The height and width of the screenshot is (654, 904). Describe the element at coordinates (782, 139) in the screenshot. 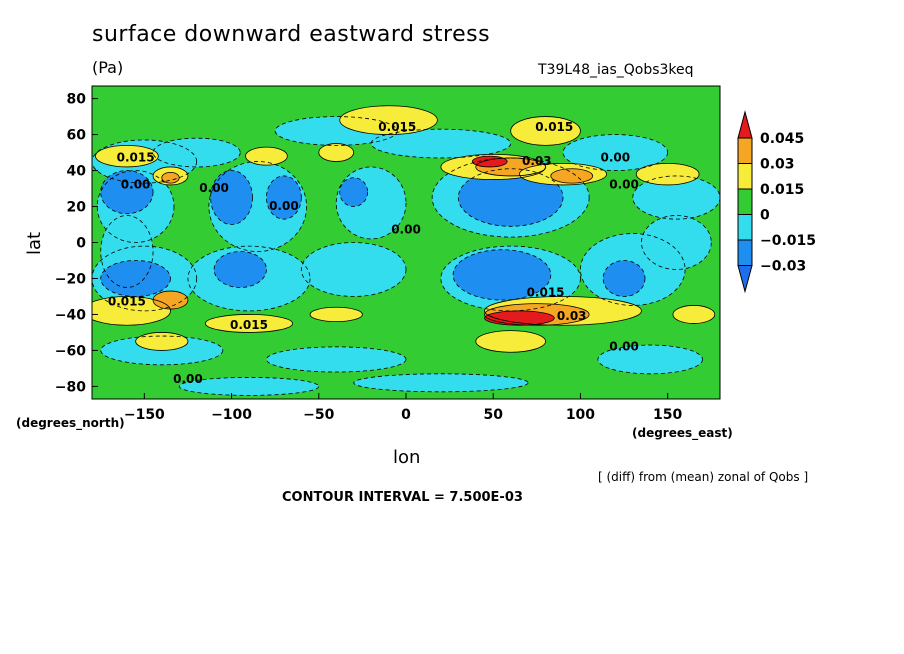

I see `colorbar-label: 0.045` at that location.